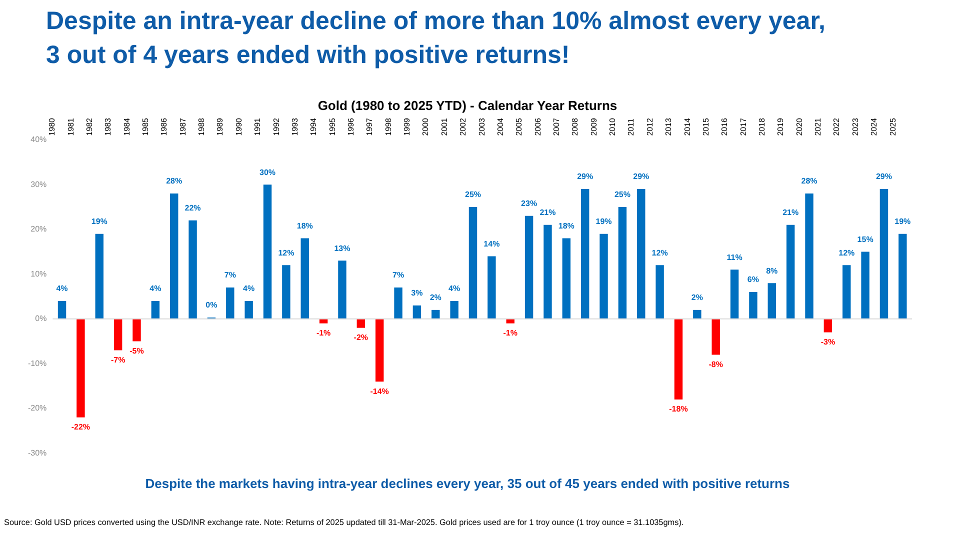 This screenshot has height=535, width=955. What do you see at coordinates (519, 126) in the screenshot?
I see `x-tick-label: 2005` at bounding box center [519, 126].